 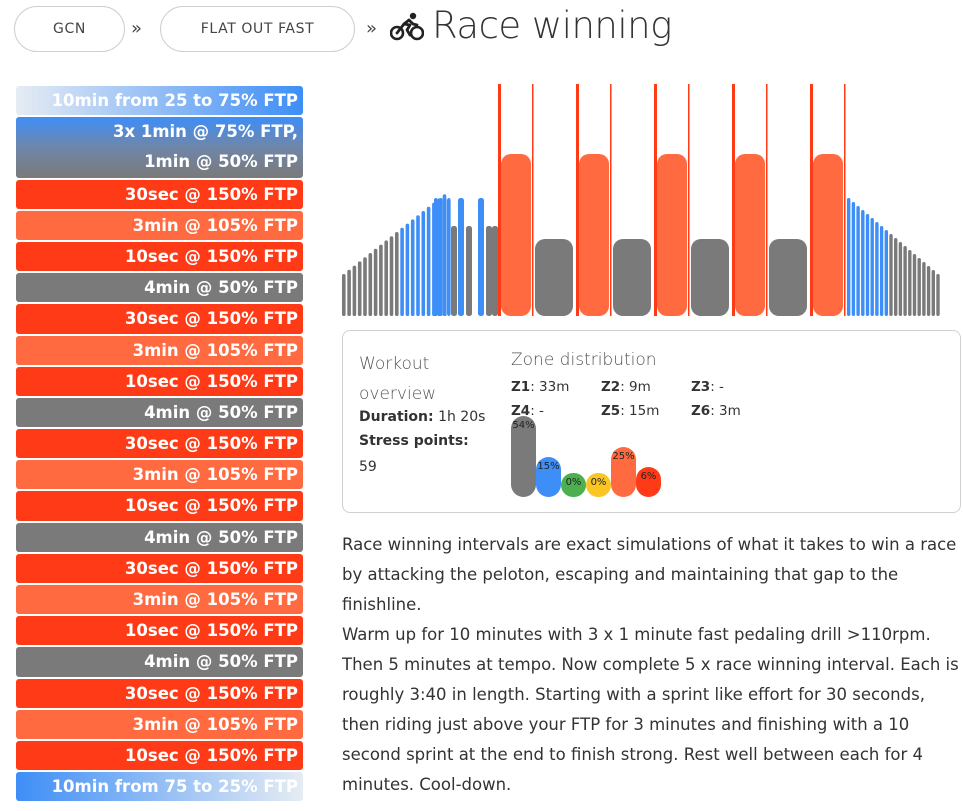 What do you see at coordinates (407, 26) in the screenshot?
I see `cyclist-icon` at bounding box center [407, 26].